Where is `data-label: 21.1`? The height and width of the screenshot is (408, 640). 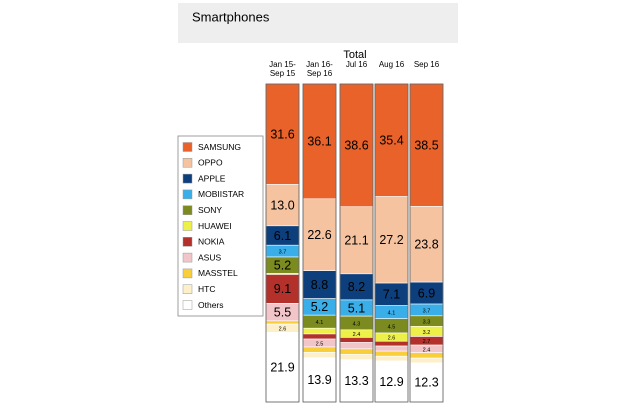 data-label: 21.1 is located at coordinates (356, 241).